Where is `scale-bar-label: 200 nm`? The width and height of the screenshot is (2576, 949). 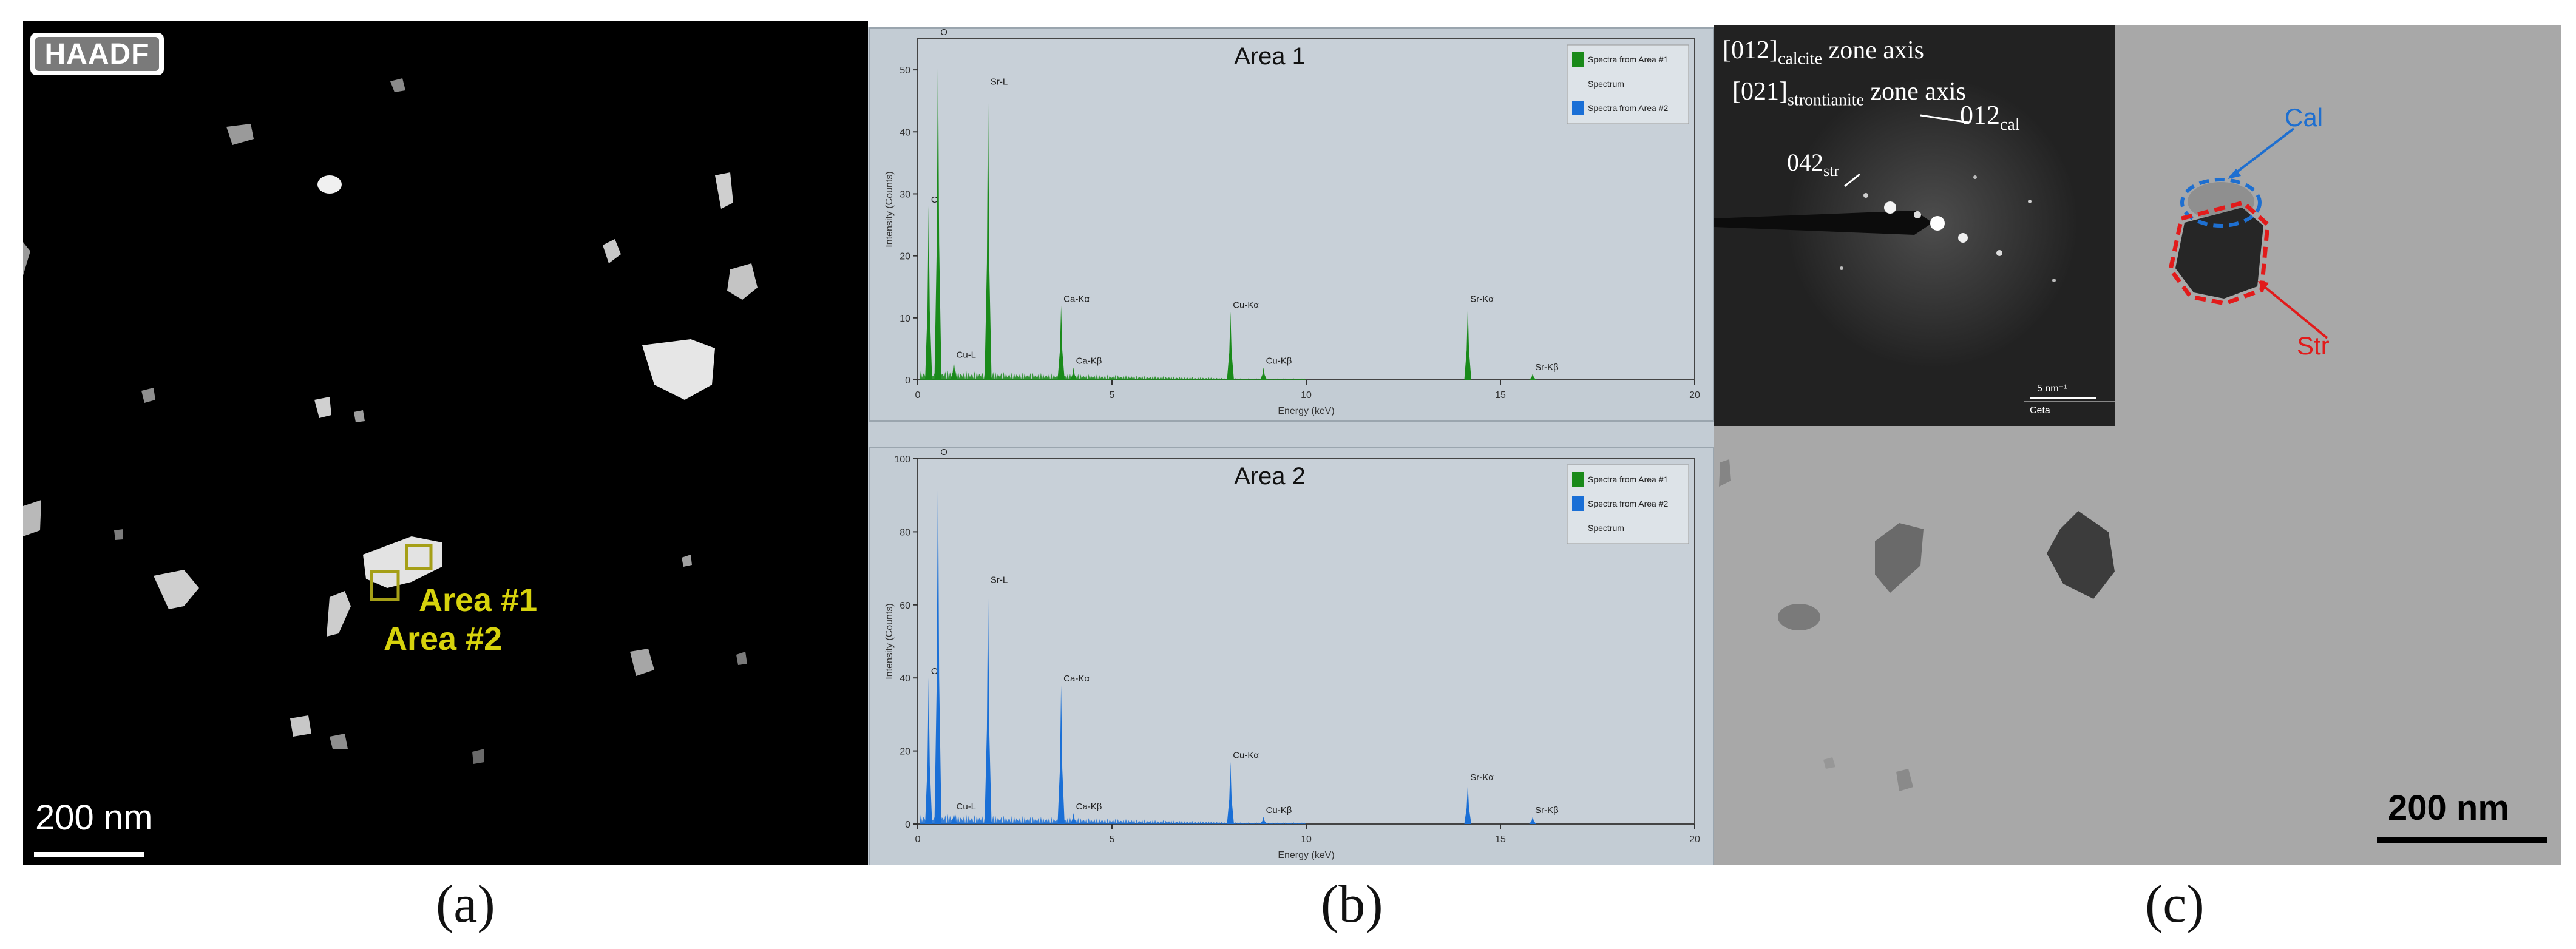 scale-bar-label: 200 nm is located at coordinates (94, 817).